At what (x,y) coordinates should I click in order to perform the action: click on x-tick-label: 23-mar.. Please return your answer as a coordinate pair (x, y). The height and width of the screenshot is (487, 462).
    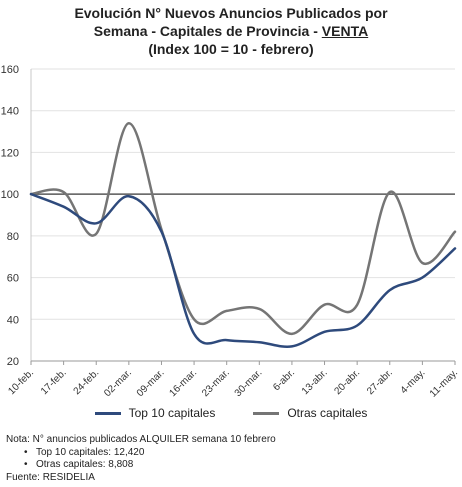
    Looking at the image, I should click on (216, 383).